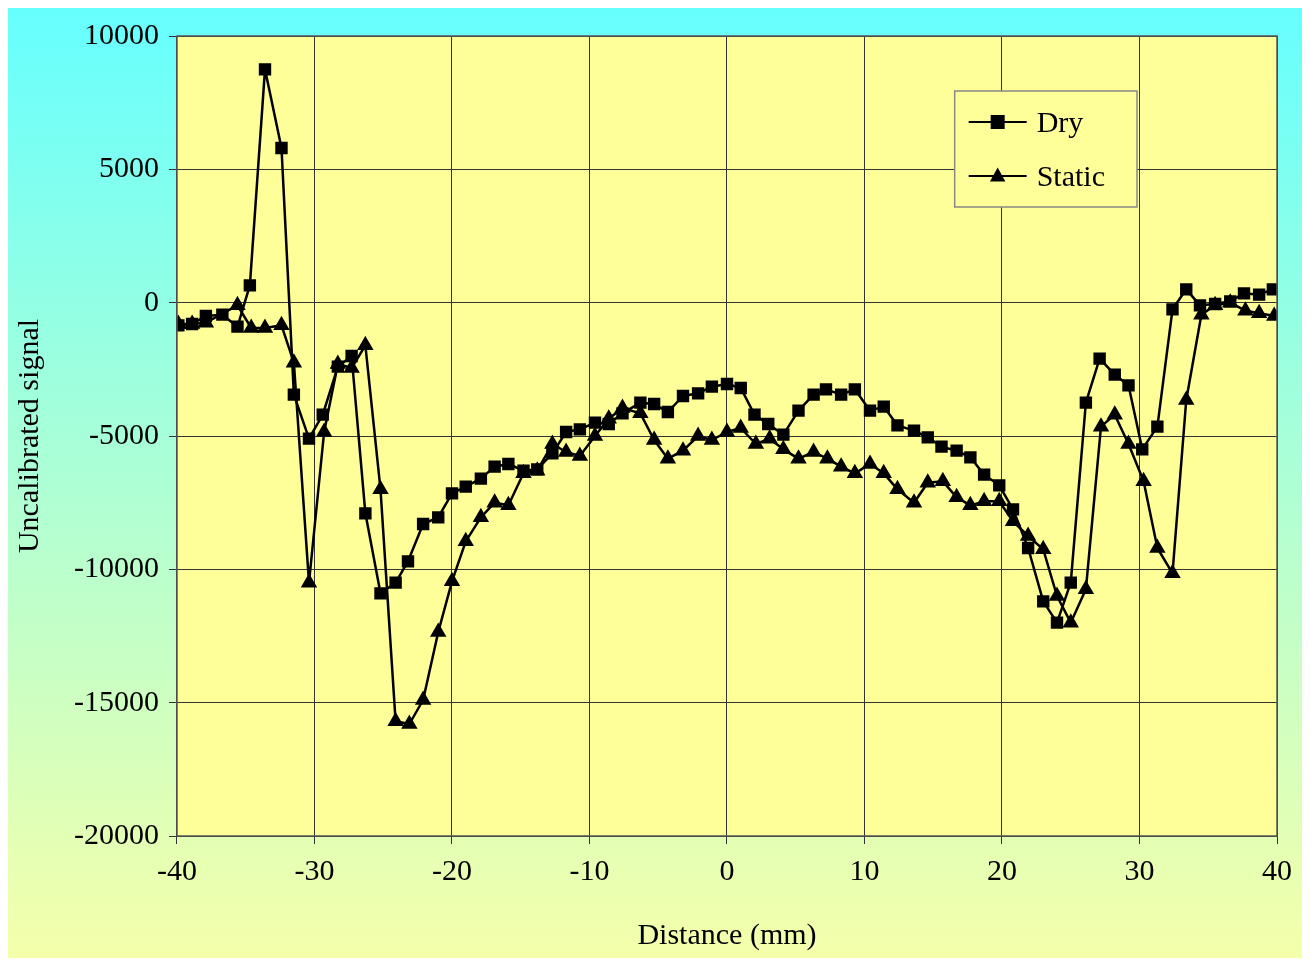  What do you see at coordinates (1002, 869) in the screenshot?
I see `x-tick-label: 20` at bounding box center [1002, 869].